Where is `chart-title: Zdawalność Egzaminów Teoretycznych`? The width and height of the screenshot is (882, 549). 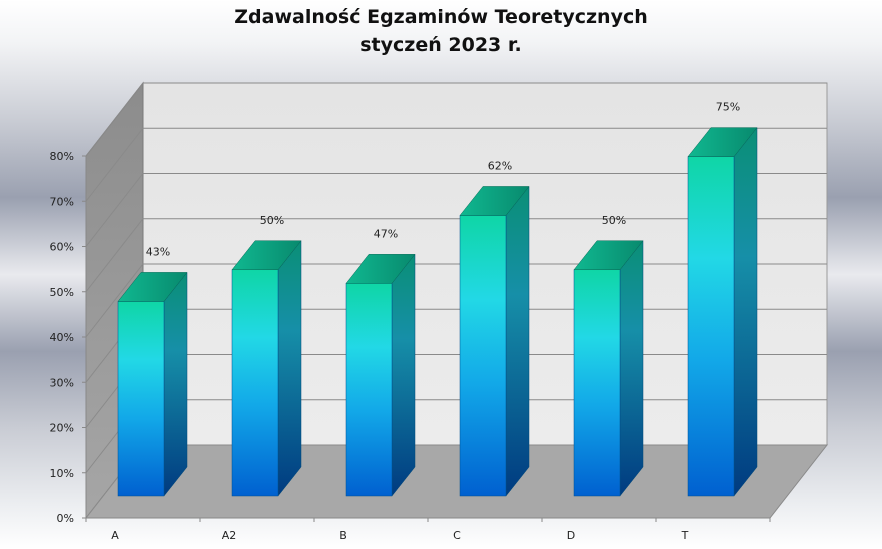
chart-title: Zdawalność Egzaminów Teoretycznych is located at coordinates (441, 17).